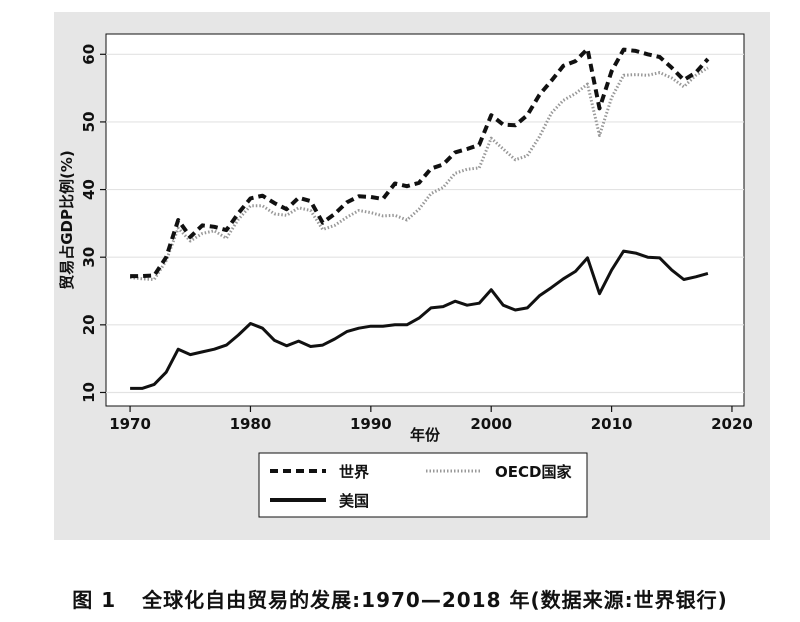 This screenshot has height=622, width=800. I want to click on legend-label-world: 世界, so click(354, 472).